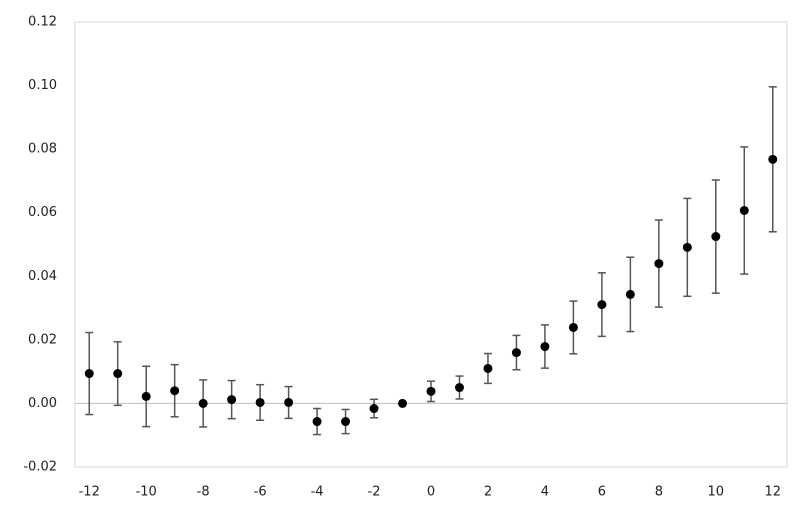 The image size is (800, 512). What do you see at coordinates (374, 492) in the screenshot?
I see `x-tick-label: -2` at bounding box center [374, 492].